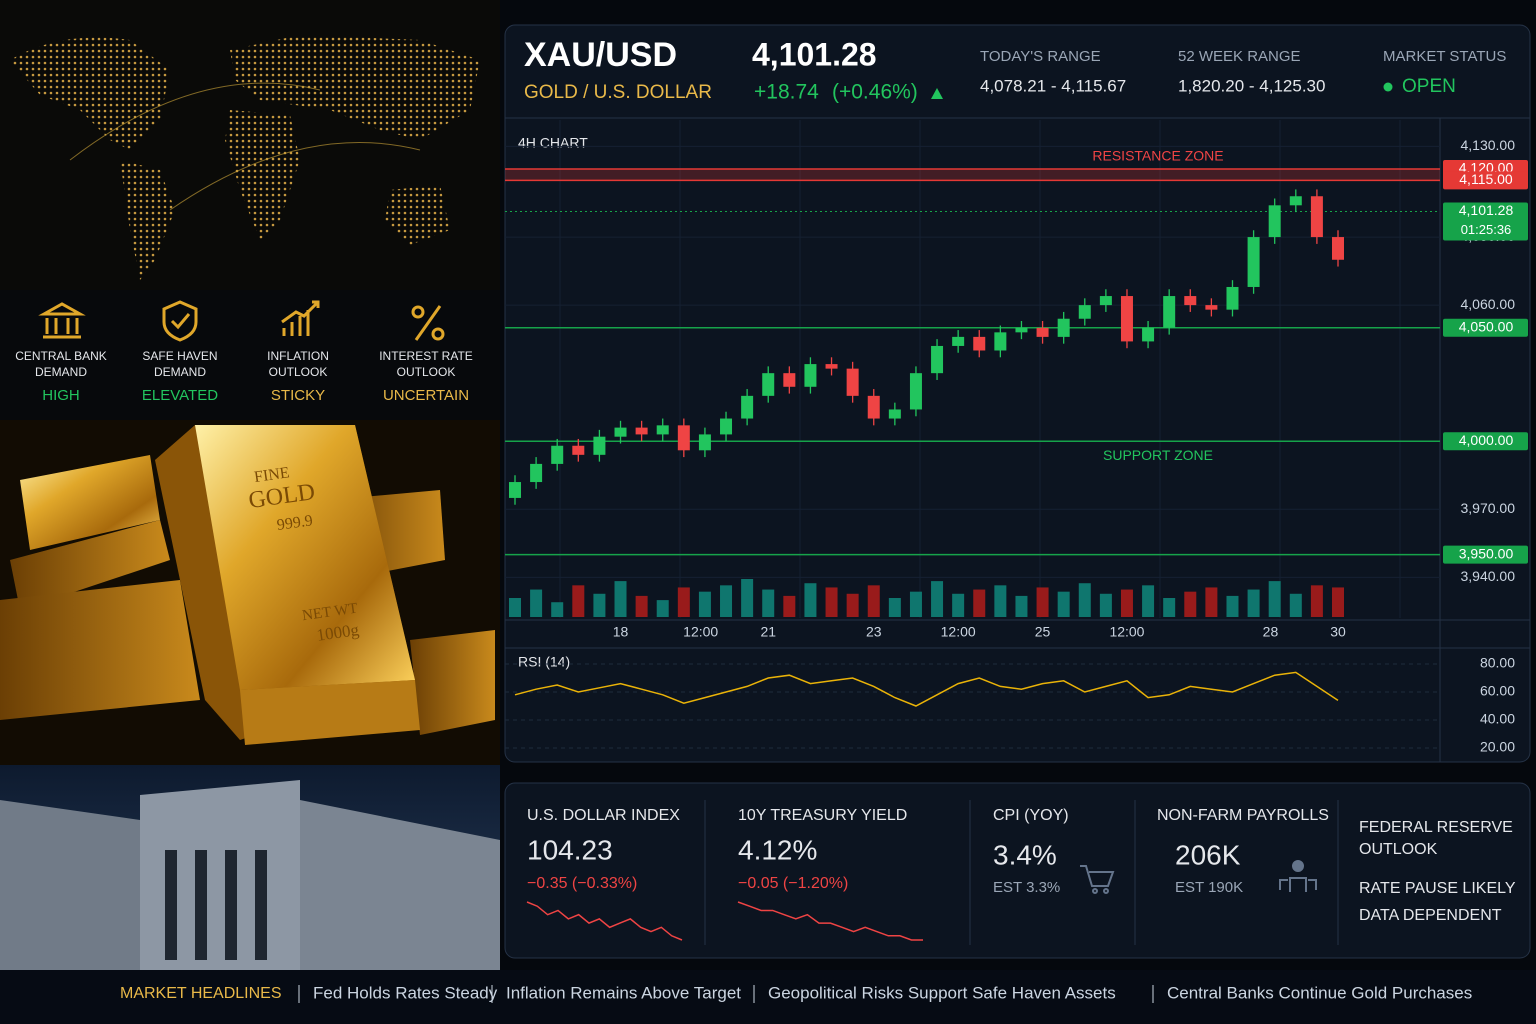  I want to click on macro-icons, so click(1198, 877).